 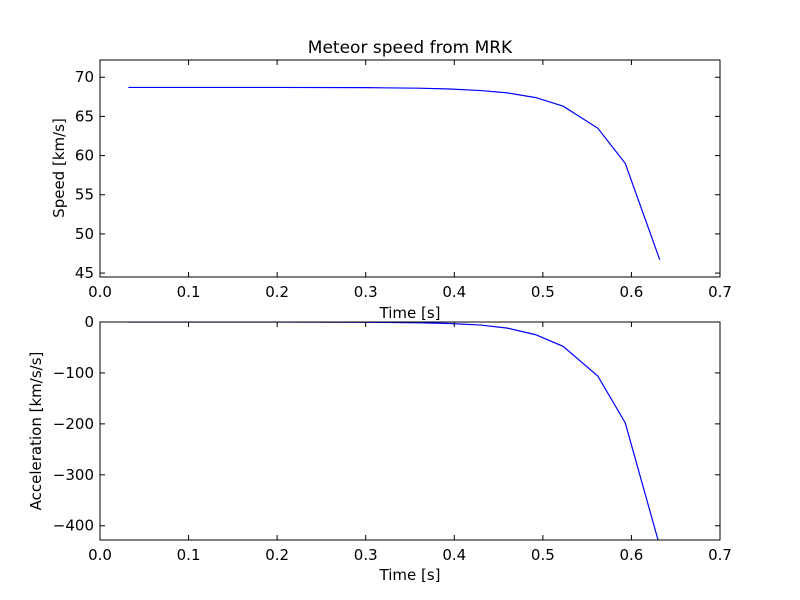 I want to click on speed-y-tick-label: 50, so click(x=84, y=234).